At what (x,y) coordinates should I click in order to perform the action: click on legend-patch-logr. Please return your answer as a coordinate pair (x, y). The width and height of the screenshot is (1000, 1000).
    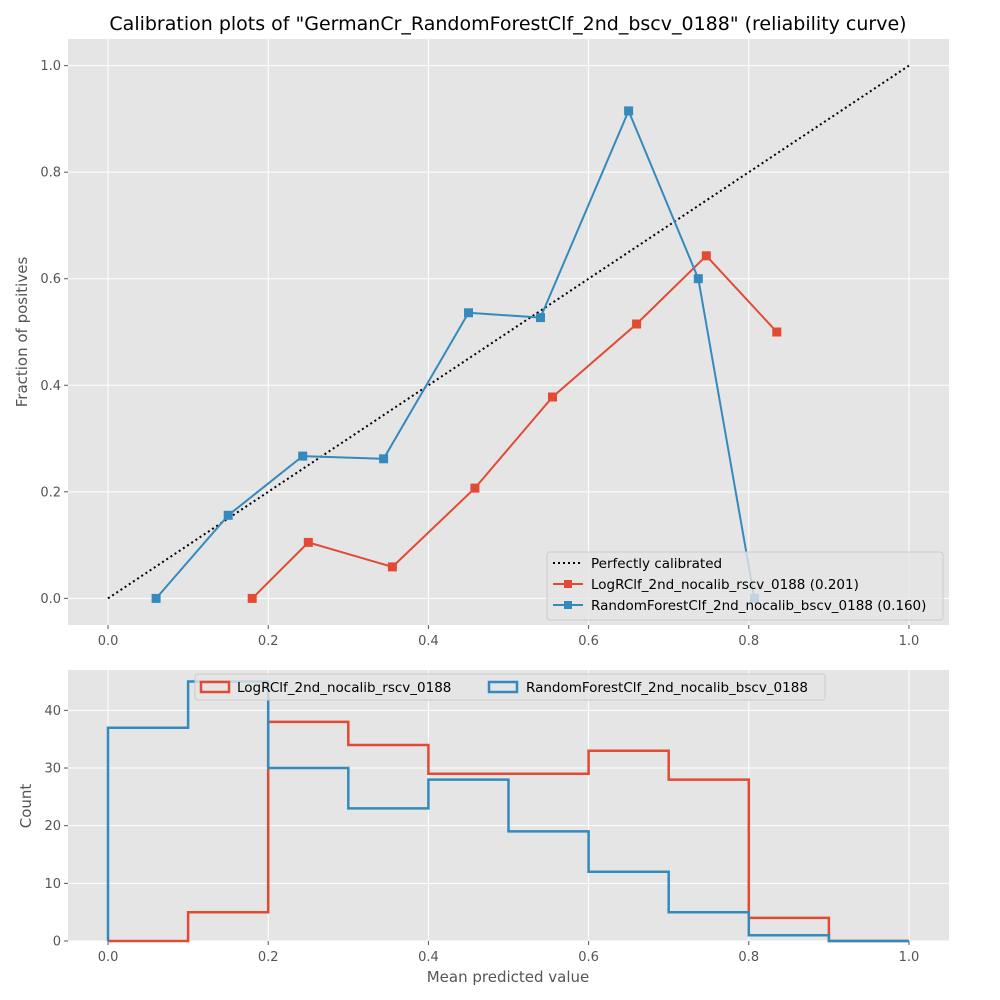
    Looking at the image, I should click on (215, 687).